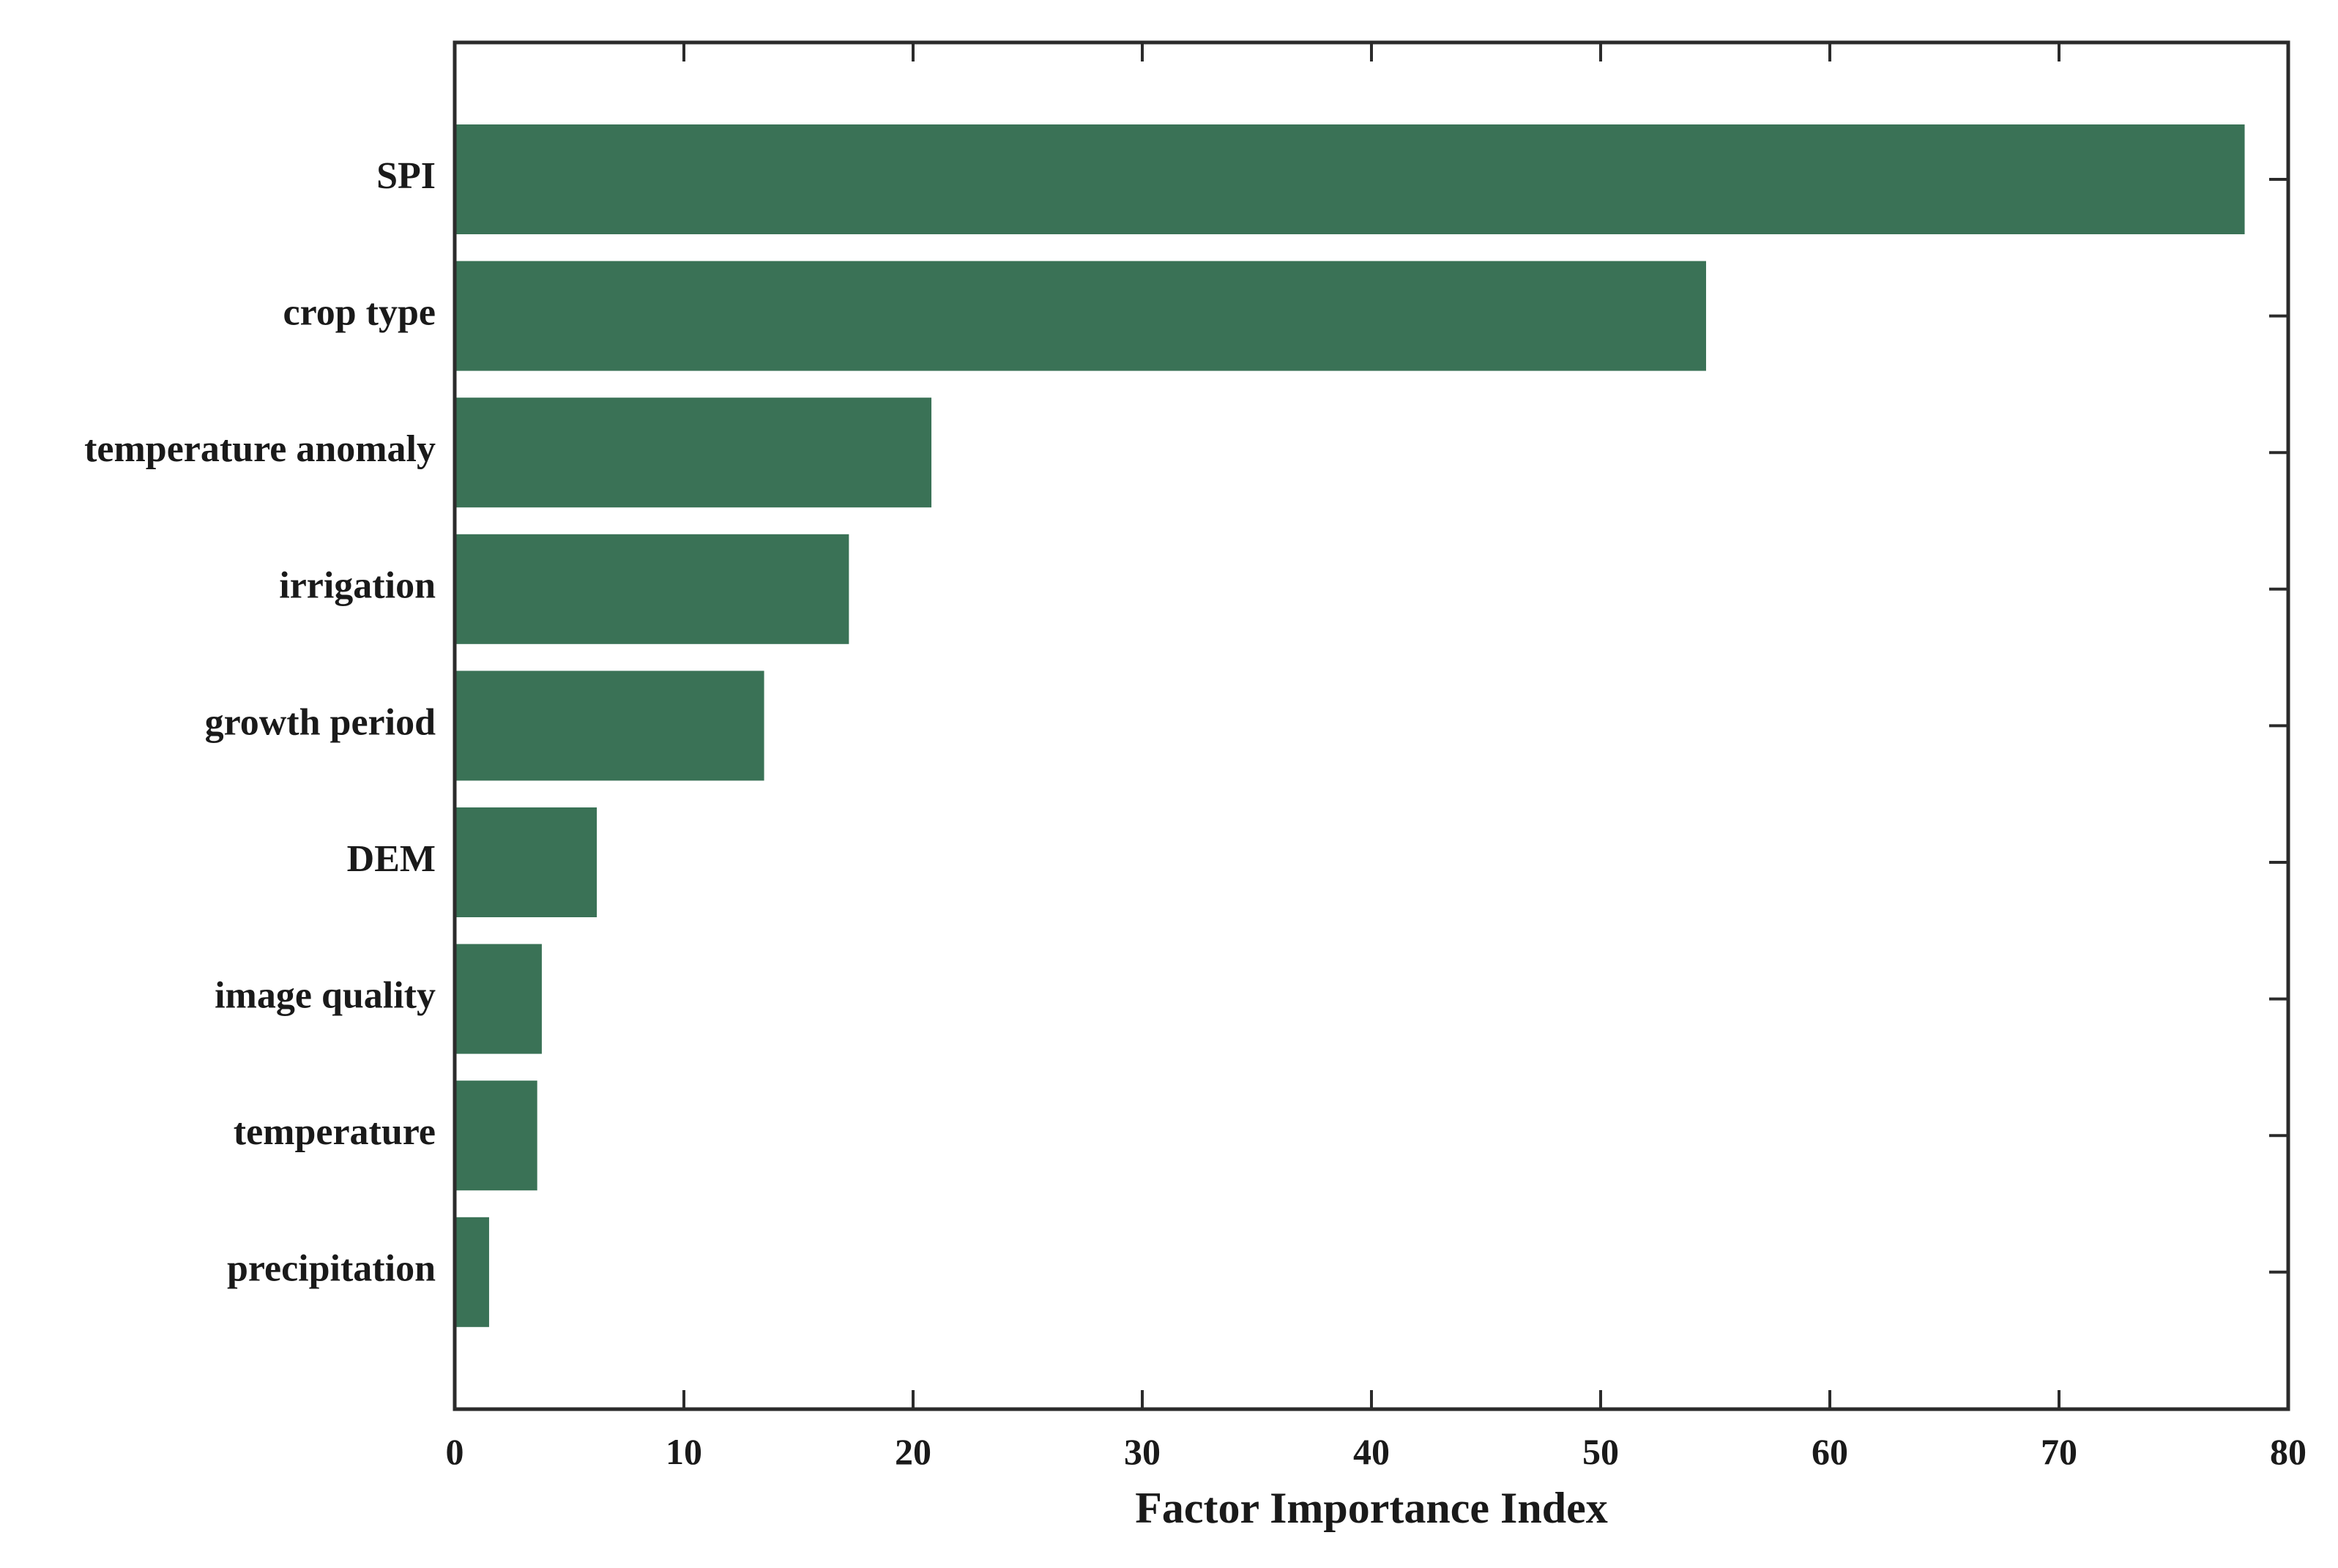 Image resolution: width=2338 pixels, height=1568 pixels. Describe the element at coordinates (1371, 1451) in the screenshot. I see `x-tick-label-40: 40` at that location.